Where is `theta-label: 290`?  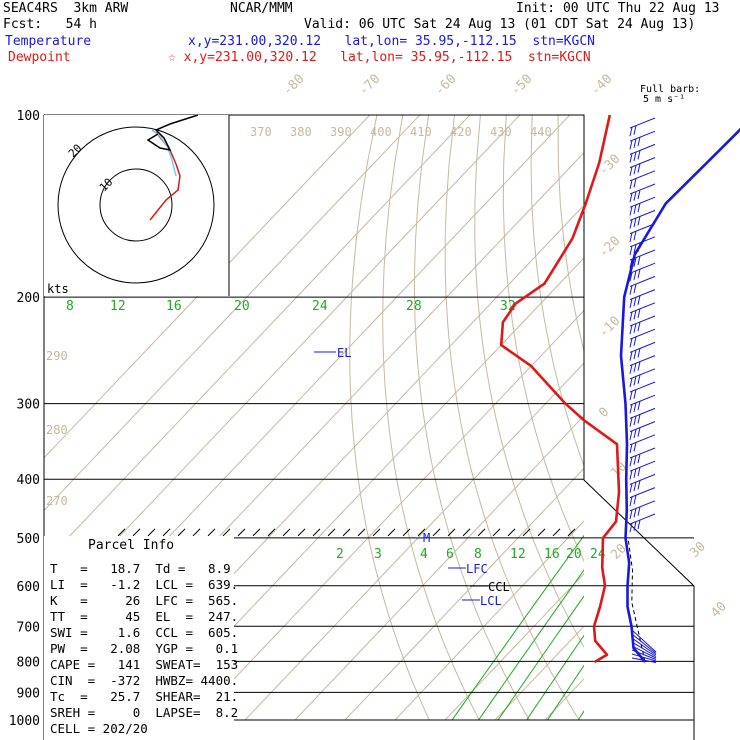 theta-label: 290 is located at coordinates (57, 356).